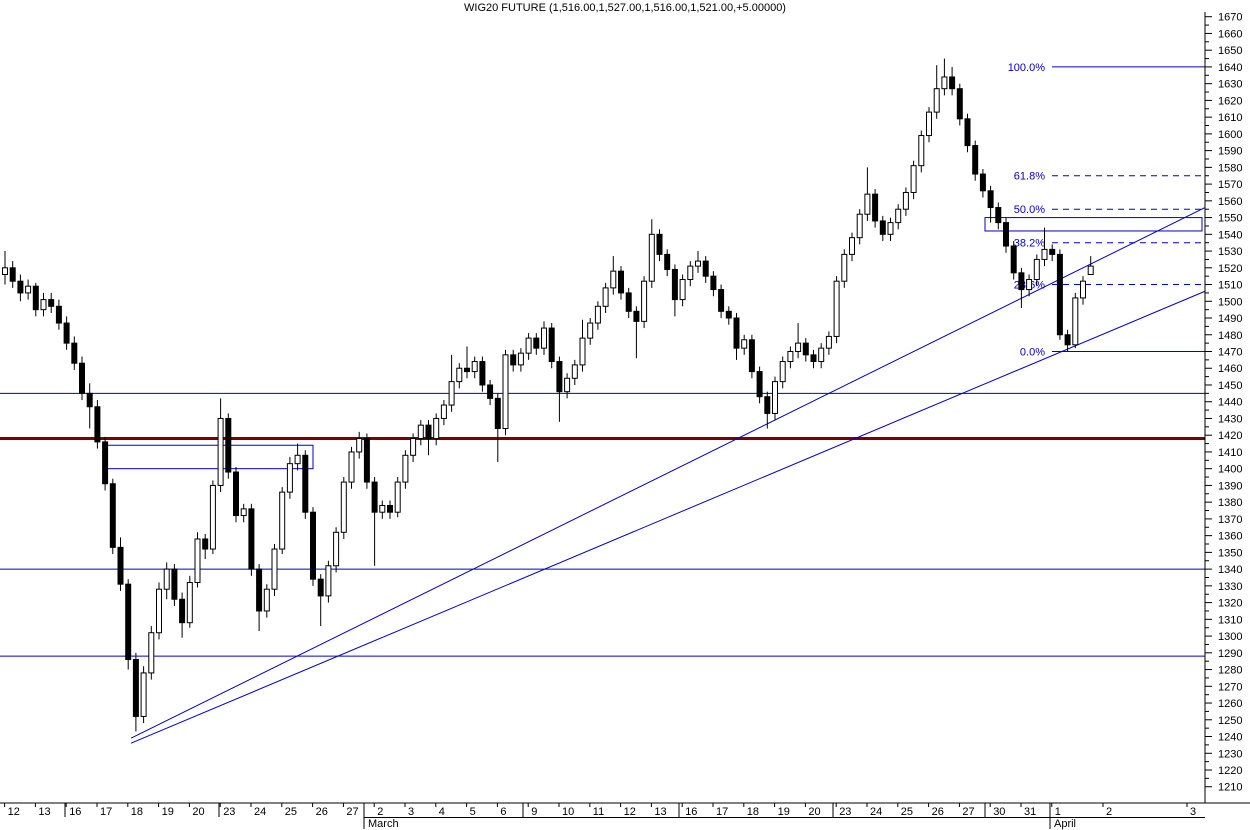 This screenshot has height=830, width=1250. I want to click on y-tick-label: 1320, so click(1230, 604).